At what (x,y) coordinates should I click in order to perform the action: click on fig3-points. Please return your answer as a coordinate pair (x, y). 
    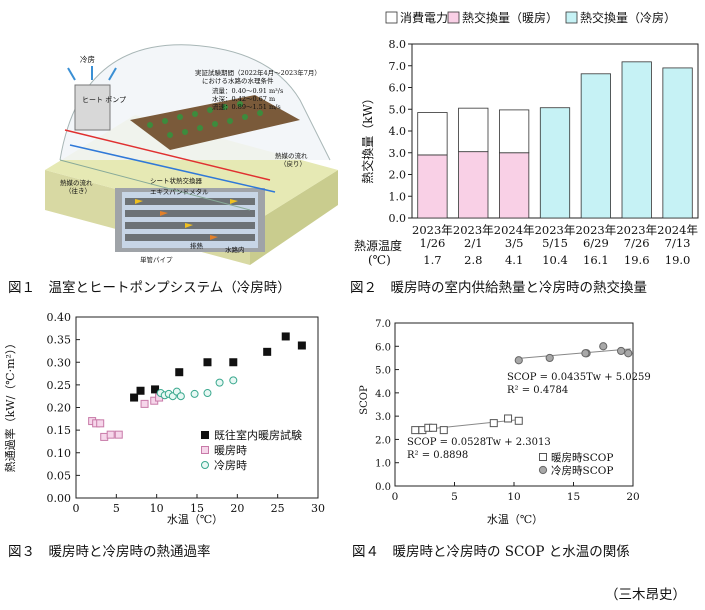
    Looking at the image, I should click on (197, 386).